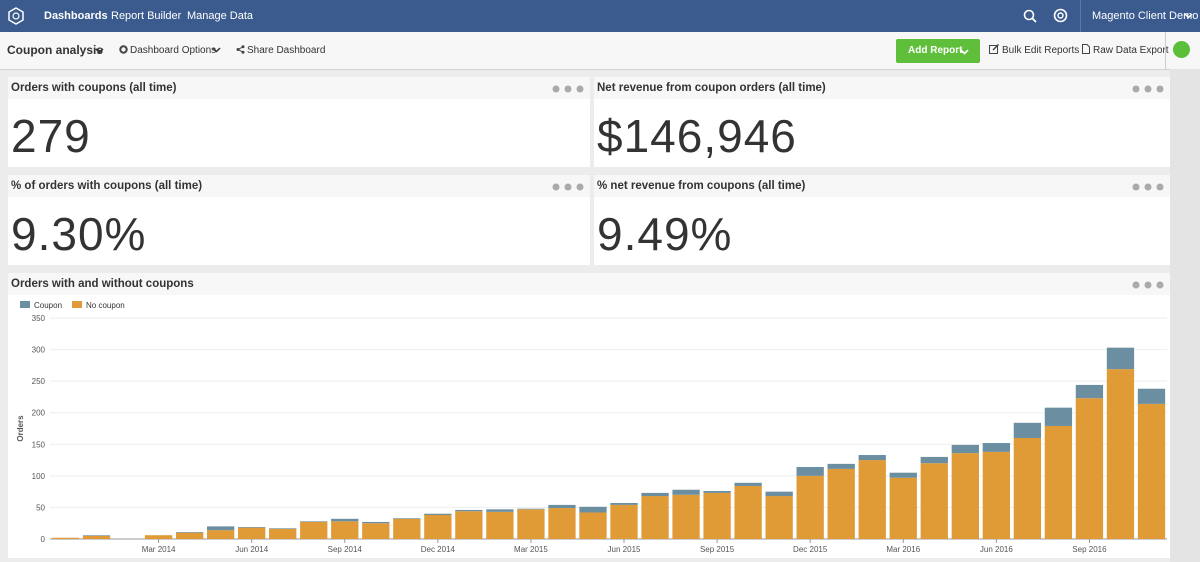 This screenshot has width=1200, height=562. I want to click on y-tick-label: 50, so click(40, 507).